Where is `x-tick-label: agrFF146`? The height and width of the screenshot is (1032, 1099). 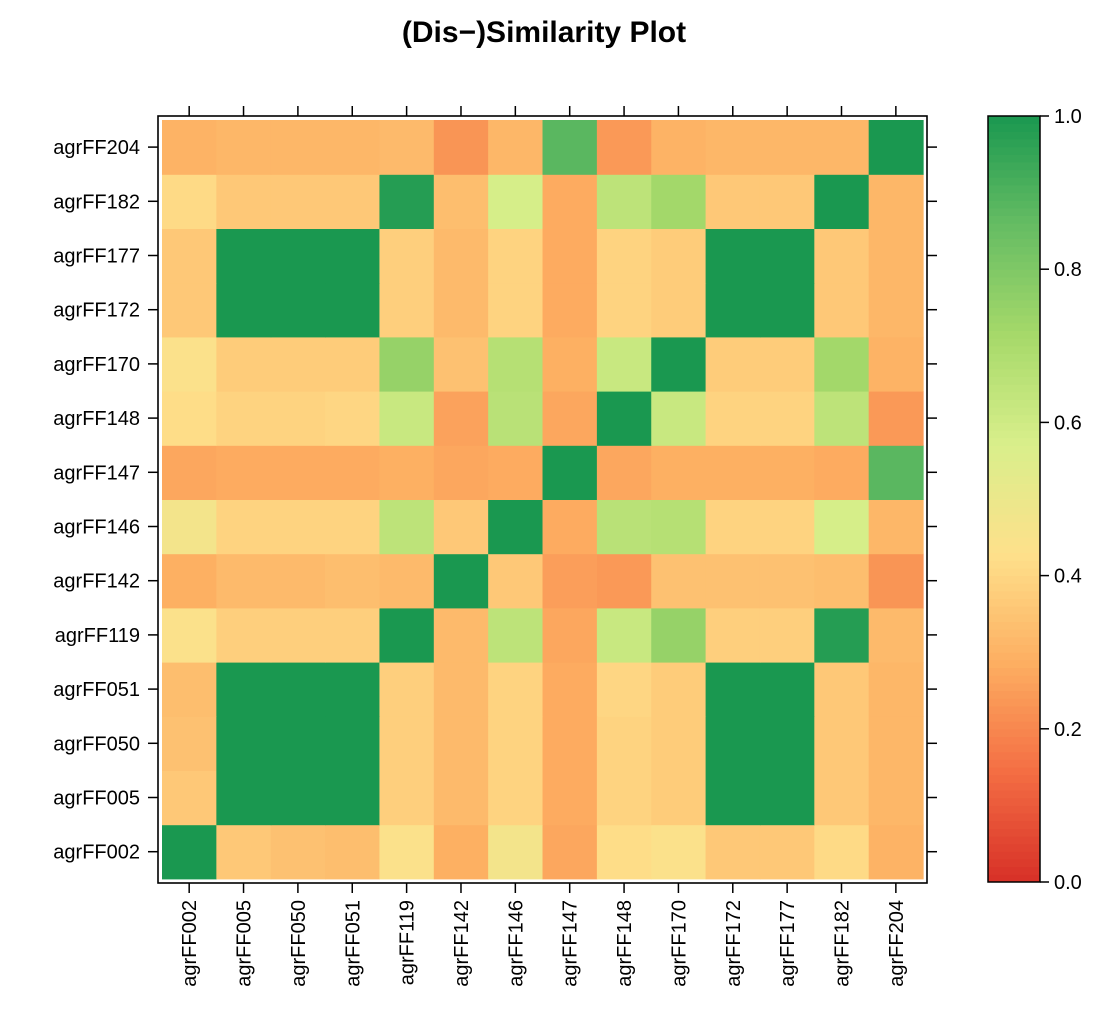 x-tick-label: agrFF146 is located at coordinates (516, 943).